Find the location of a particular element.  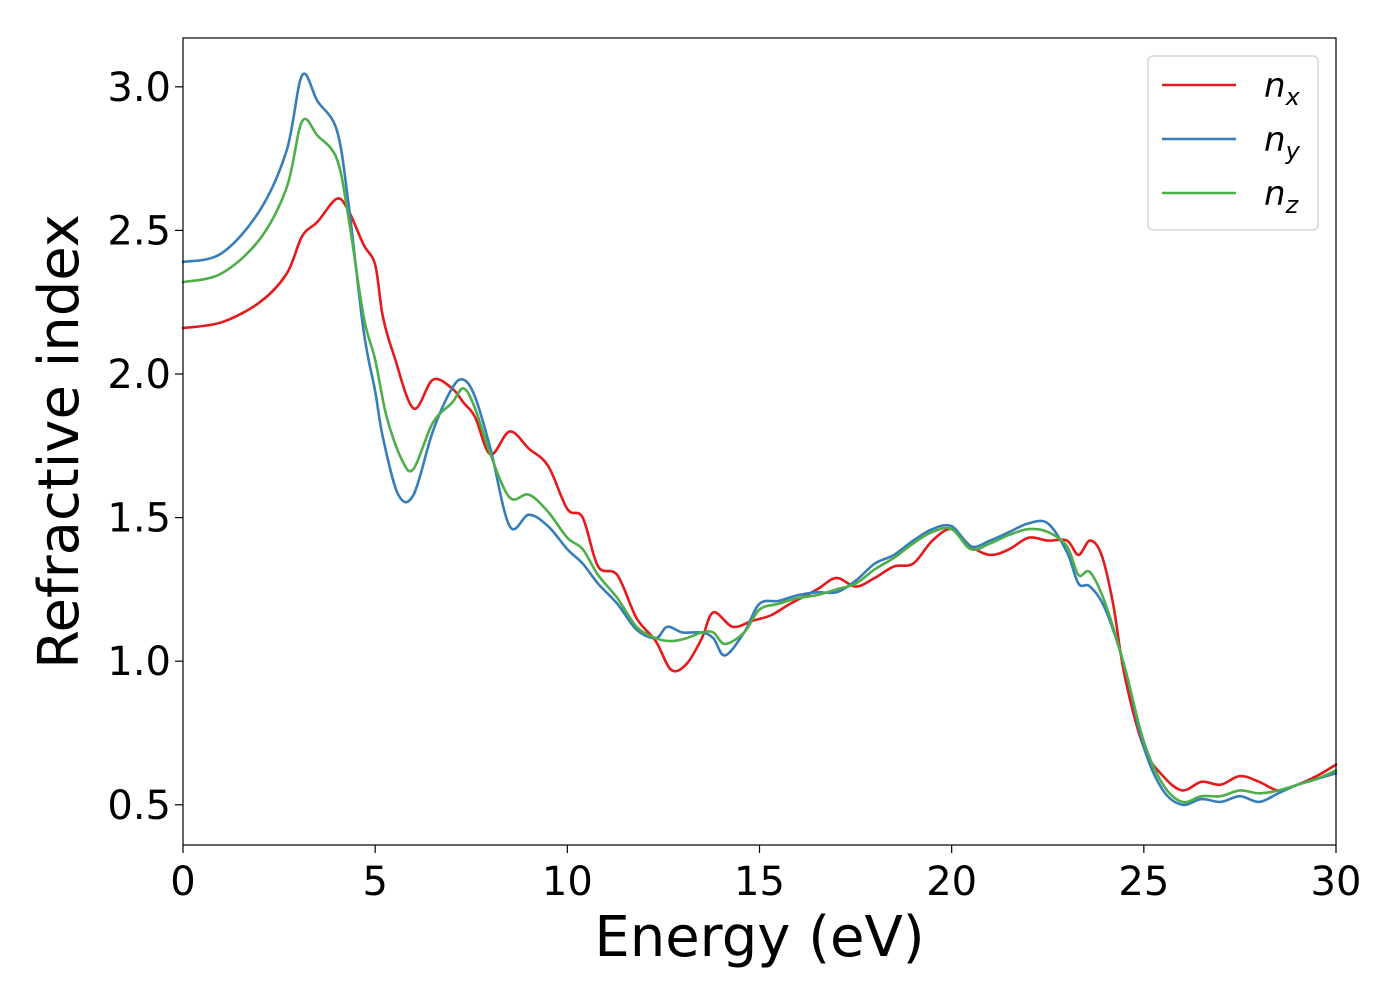

x-tick-label: 30 is located at coordinates (1336, 882).